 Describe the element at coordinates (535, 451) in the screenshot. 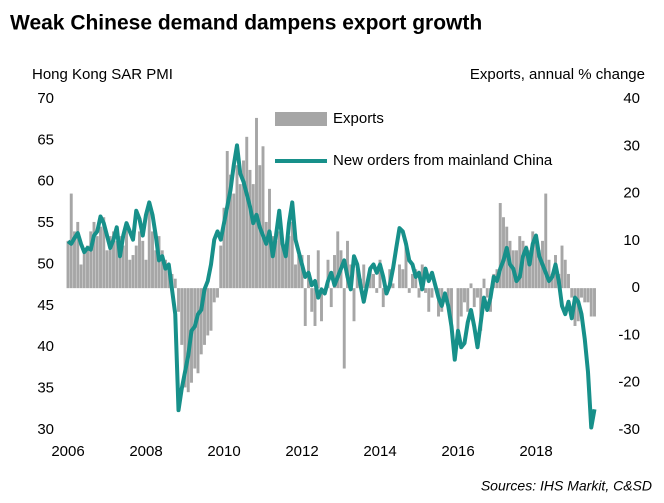

I see `x-tick-label: 2018` at that location.